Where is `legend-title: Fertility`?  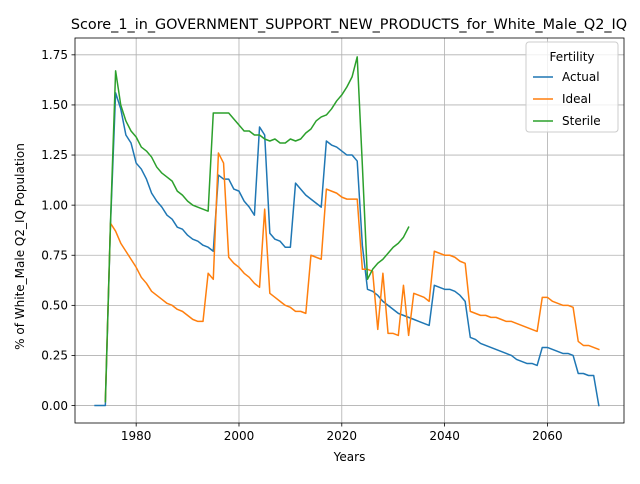
legend-title: Fertility is located at coordinates (571, 57).